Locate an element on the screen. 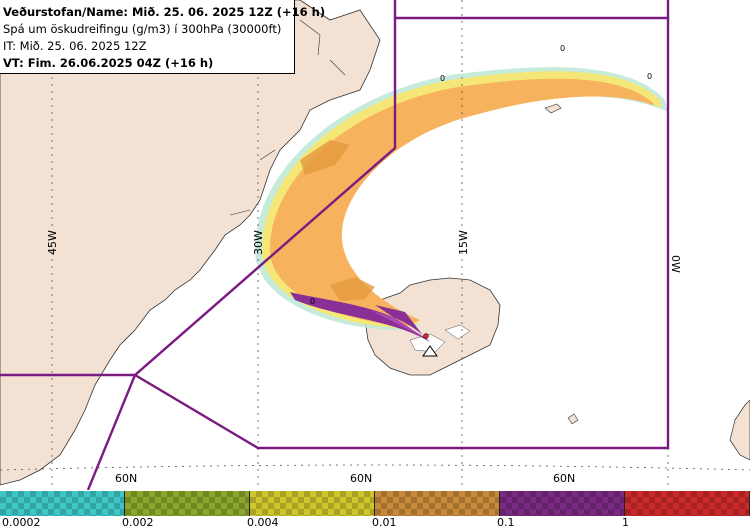 The height and width of the screenshot is (532, 750). volcano-icon is located at coordinates (430, 351).